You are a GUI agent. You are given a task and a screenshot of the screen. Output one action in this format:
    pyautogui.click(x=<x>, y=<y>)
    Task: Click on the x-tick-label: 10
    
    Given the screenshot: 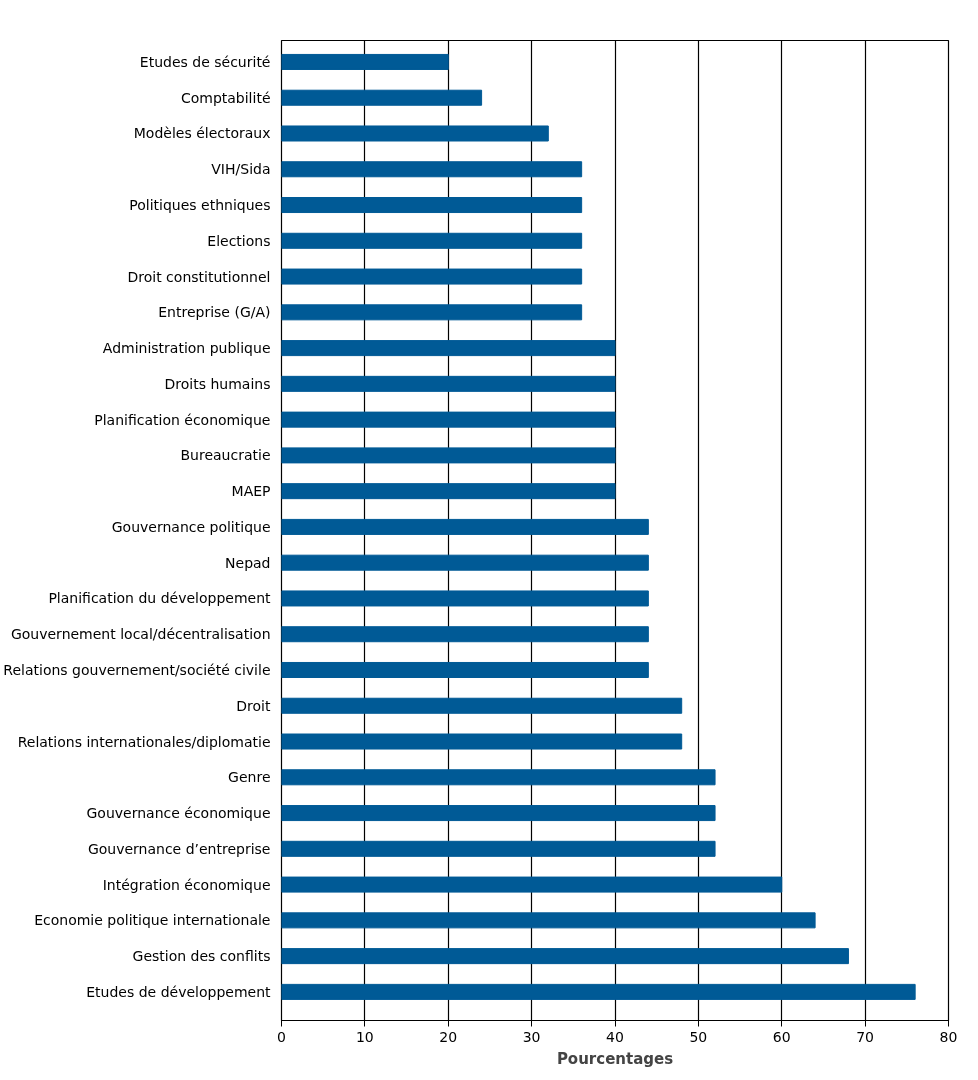 What is the action you would take?
    pyautogui.click(x=364, y=1036)
    